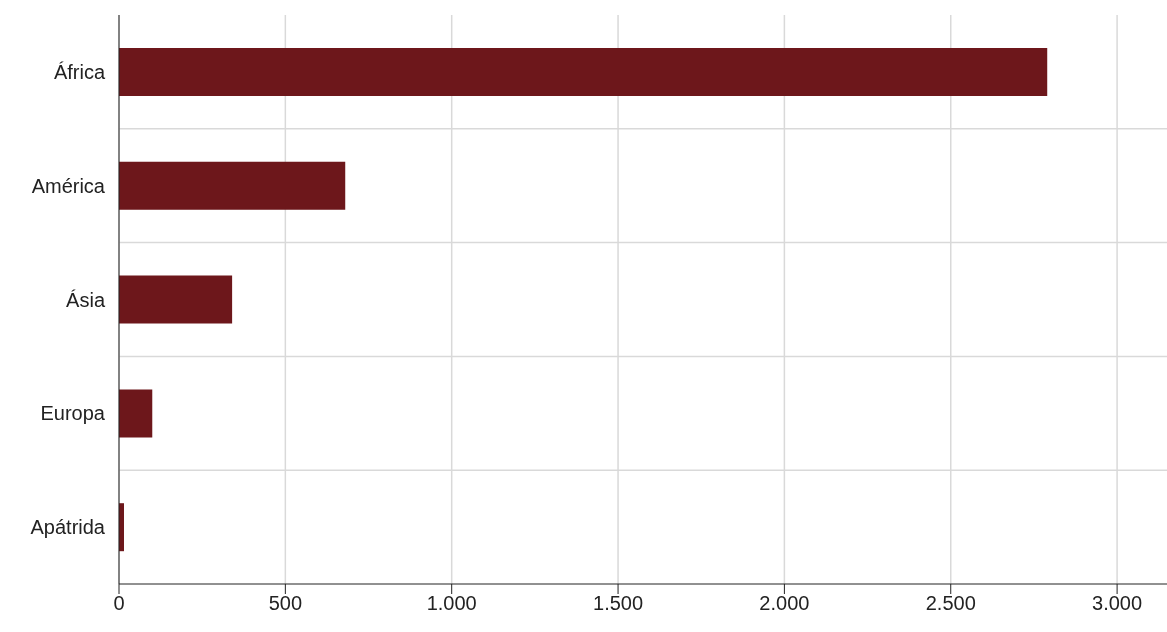  What do you see at coordinates (73, 413) in the screenshot?
I see `y-tick-label: Europa` at bounding box center [73, 413].